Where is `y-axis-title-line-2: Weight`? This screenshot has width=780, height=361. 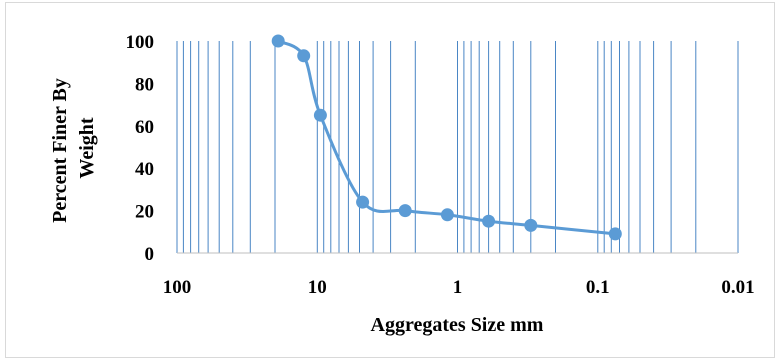
y-axis-title-line-2: Weight is located at coordinates (87, 147).